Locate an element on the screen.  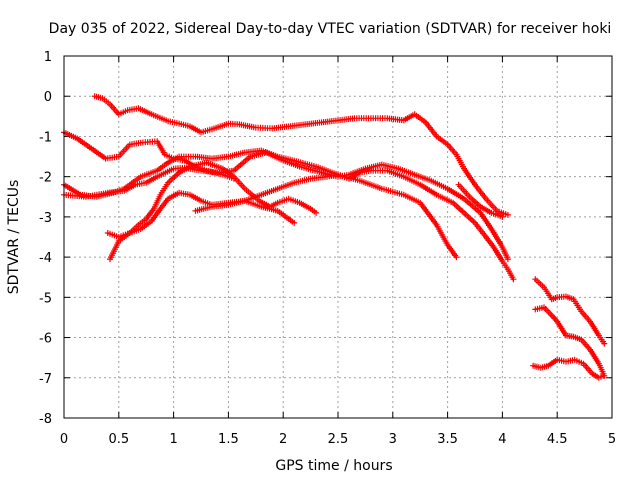
y-tick-label: 0 is located at coordinates (48, 97).